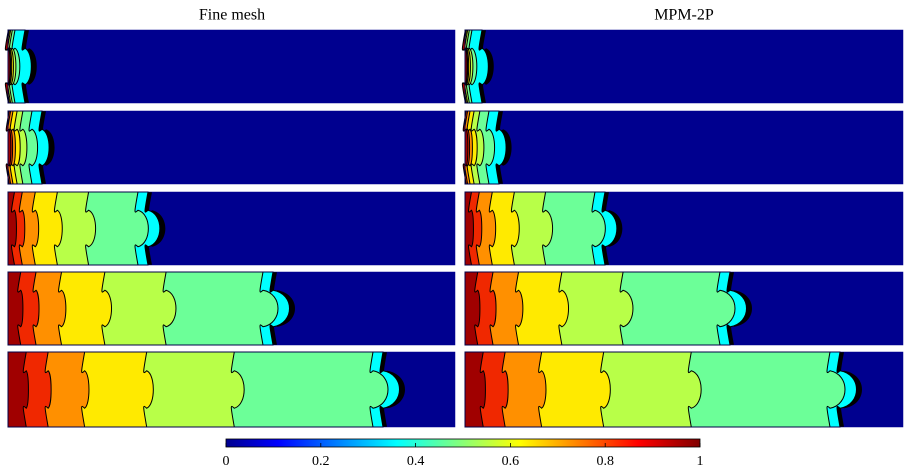 This screenshot has height=471, width=906. Describe the element at coordinates (321, 461) in the screenshot. I see `colorbar-tick-label: 0.2` at that location.